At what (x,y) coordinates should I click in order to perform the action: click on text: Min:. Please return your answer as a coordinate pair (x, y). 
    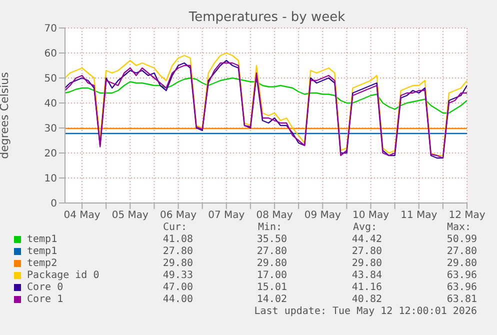
    Looking at the image, I should click on (270, 227).